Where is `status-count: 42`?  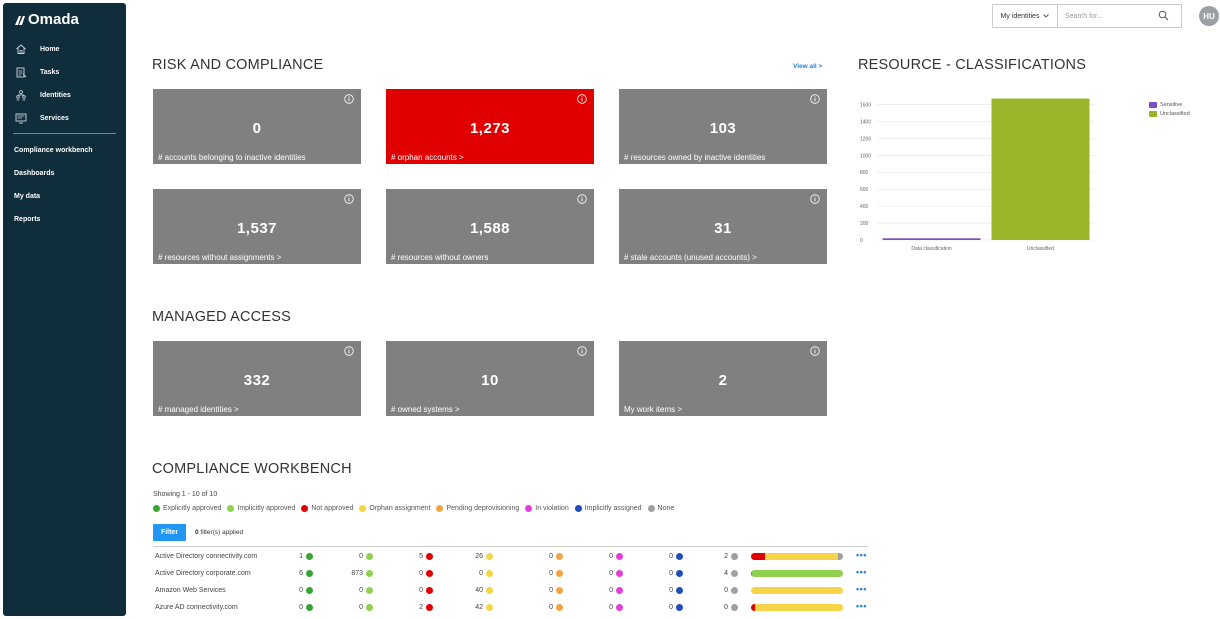 status-count: 42 is located at coordinates (473, 607).